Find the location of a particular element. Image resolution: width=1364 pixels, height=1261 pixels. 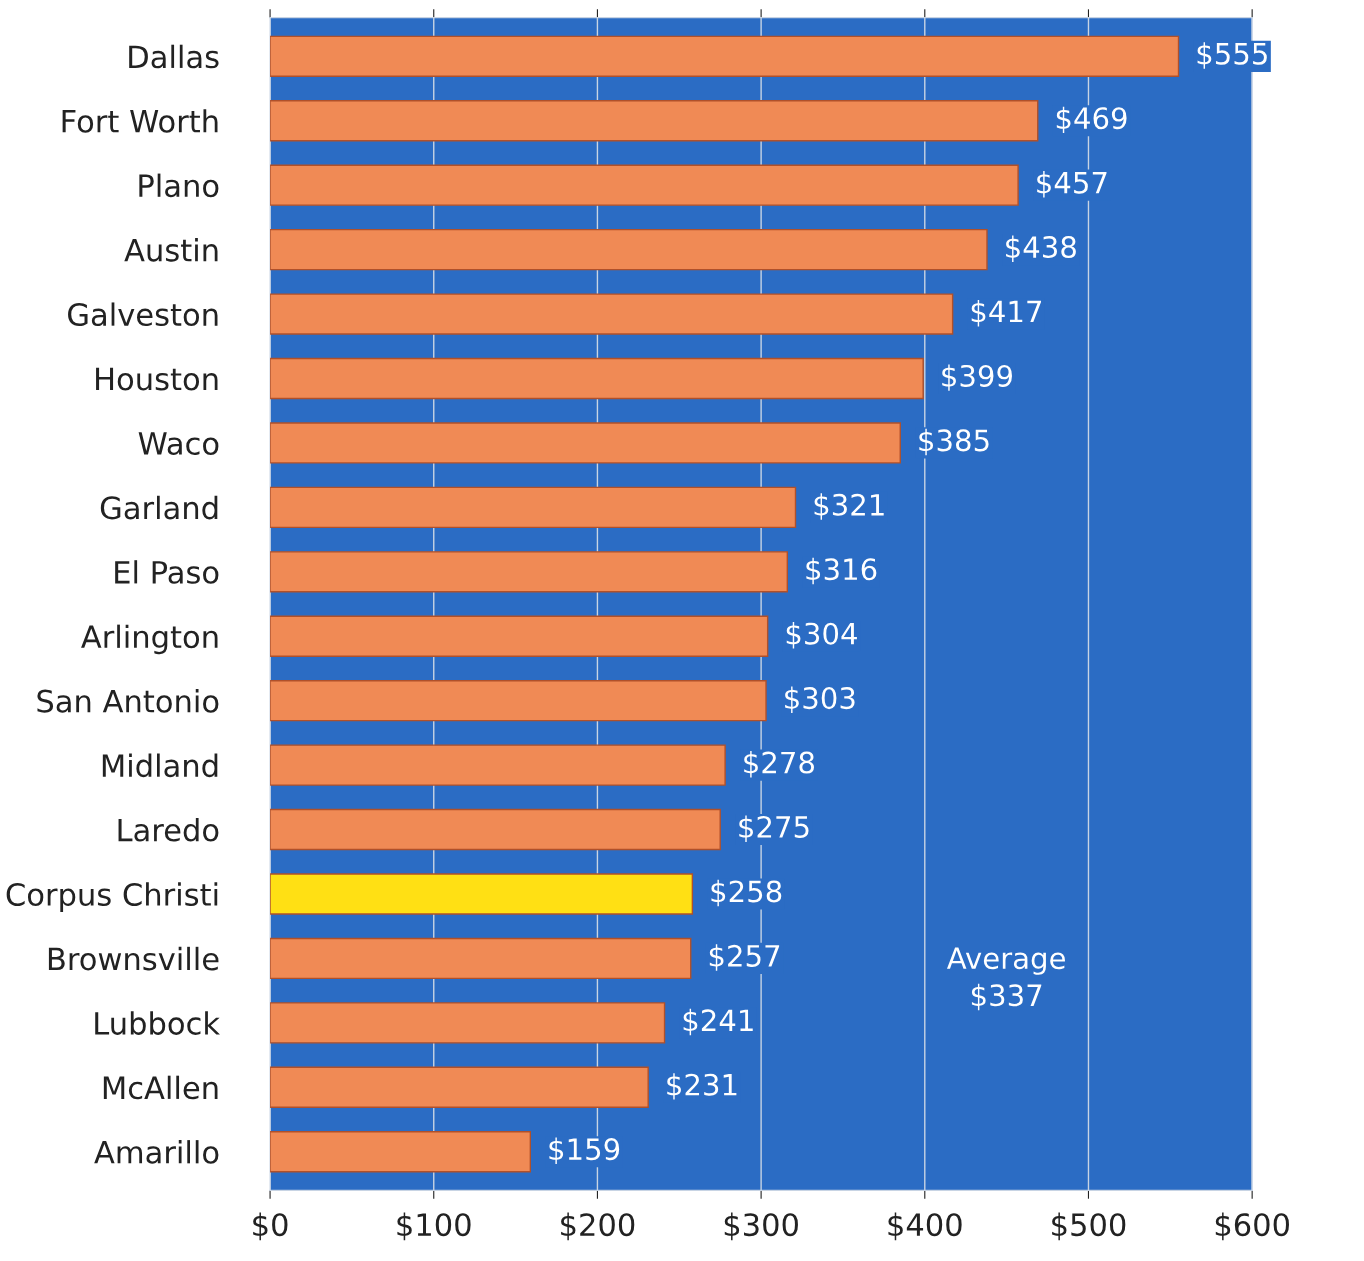

data-label: $417 is located at coordinates (1006, 313).